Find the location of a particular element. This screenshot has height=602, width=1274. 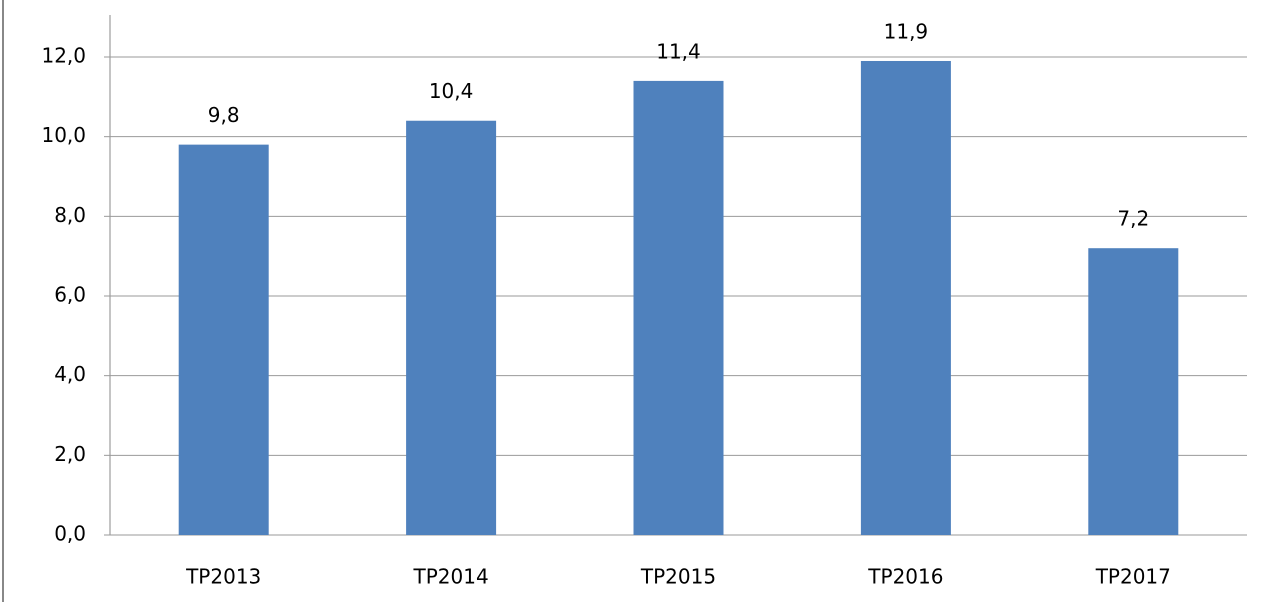

data-label: 11,9 is located at coordinates (906, 31).